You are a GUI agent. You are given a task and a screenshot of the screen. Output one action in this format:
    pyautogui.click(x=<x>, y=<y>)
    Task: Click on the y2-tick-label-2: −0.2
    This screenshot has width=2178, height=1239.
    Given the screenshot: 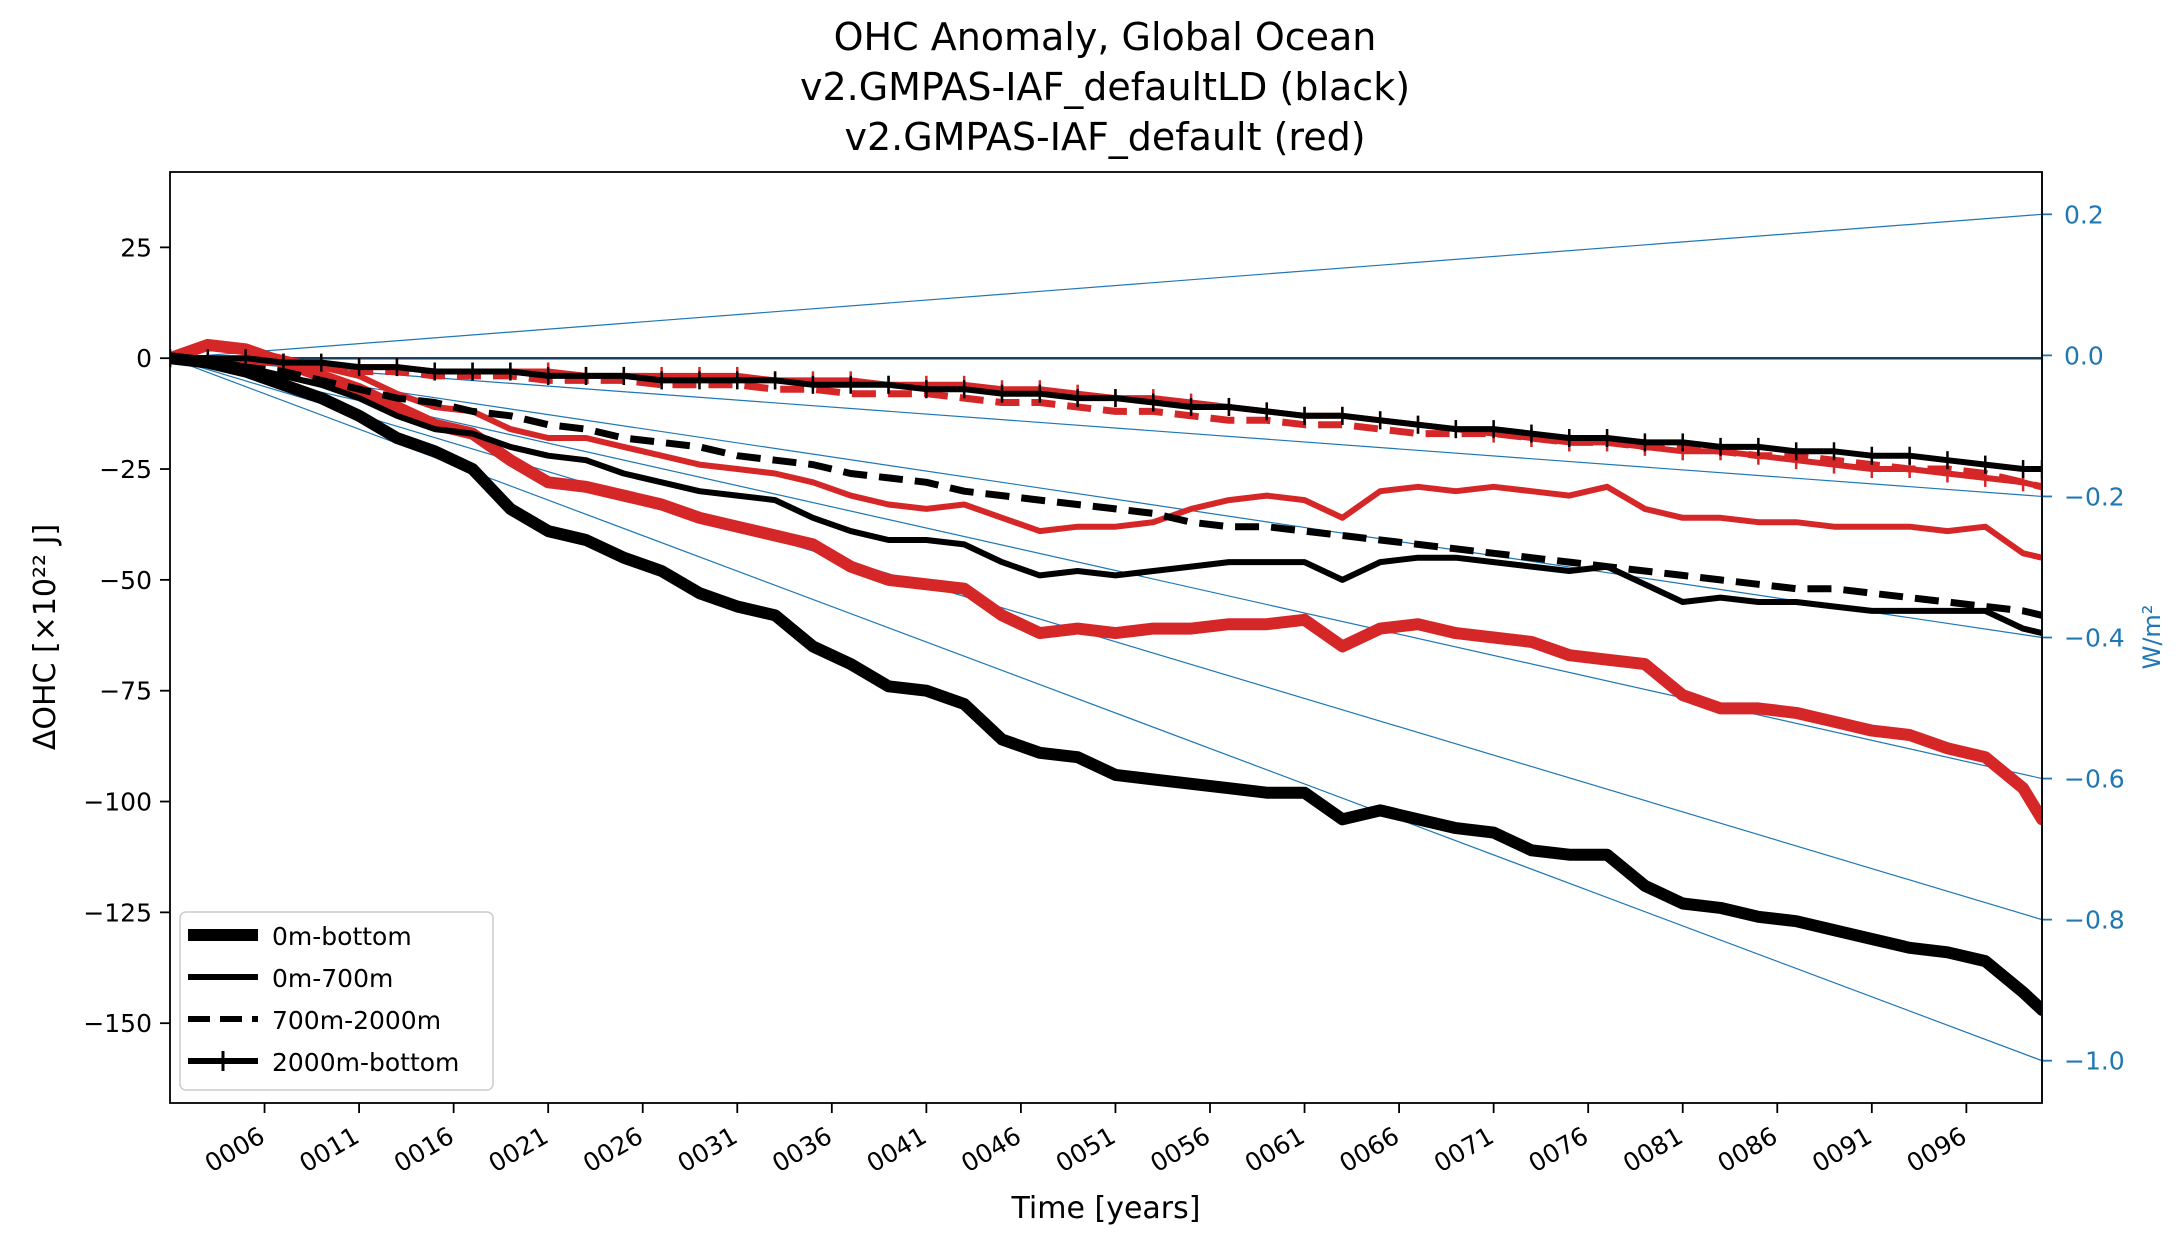 What is the action you would take?
    pyautogui.click(x=2094, y=496)
    